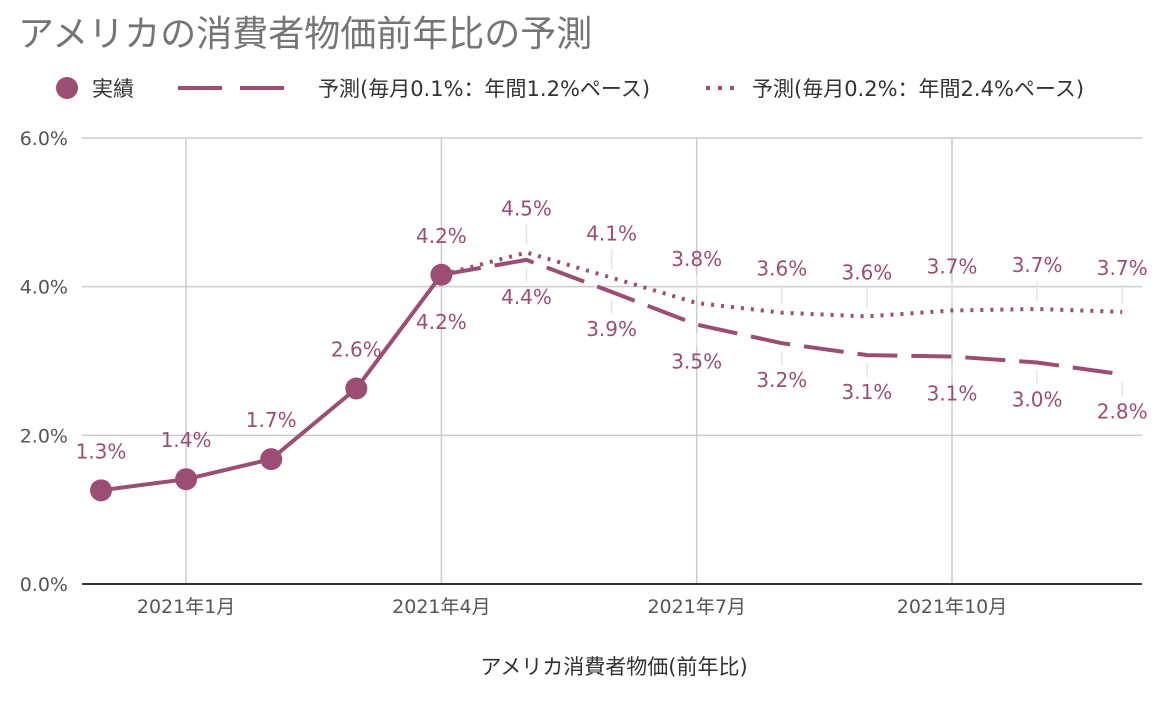 The width and height of the screenshot is (1162, 704). Describe the element at coordinates (918, 89) in the screenshot. I see `legend-label-forecast-dotted: 予測(毎月0.2%：年間2.4%ペース)` at that location.